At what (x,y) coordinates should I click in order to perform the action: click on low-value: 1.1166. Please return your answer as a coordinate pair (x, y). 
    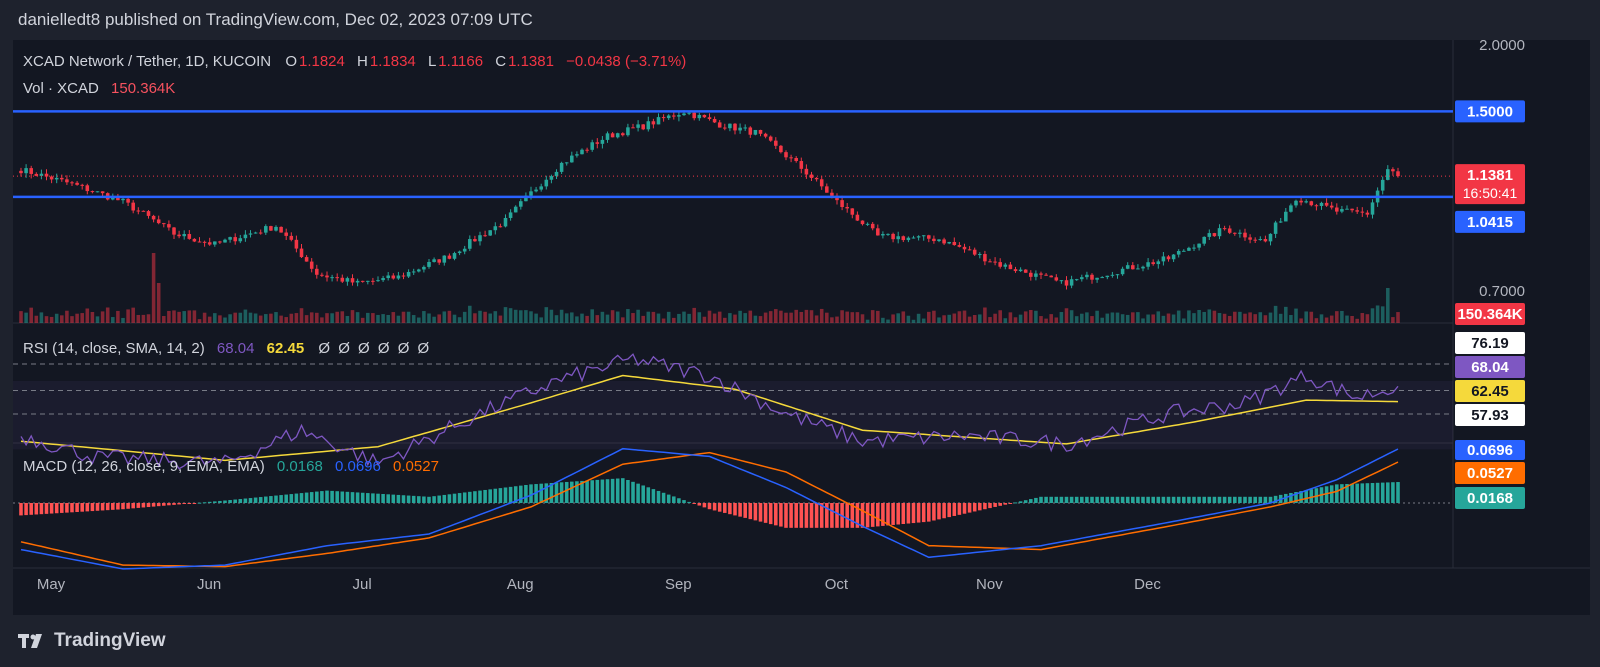
    Looking at the image, I should click on (461, 61).